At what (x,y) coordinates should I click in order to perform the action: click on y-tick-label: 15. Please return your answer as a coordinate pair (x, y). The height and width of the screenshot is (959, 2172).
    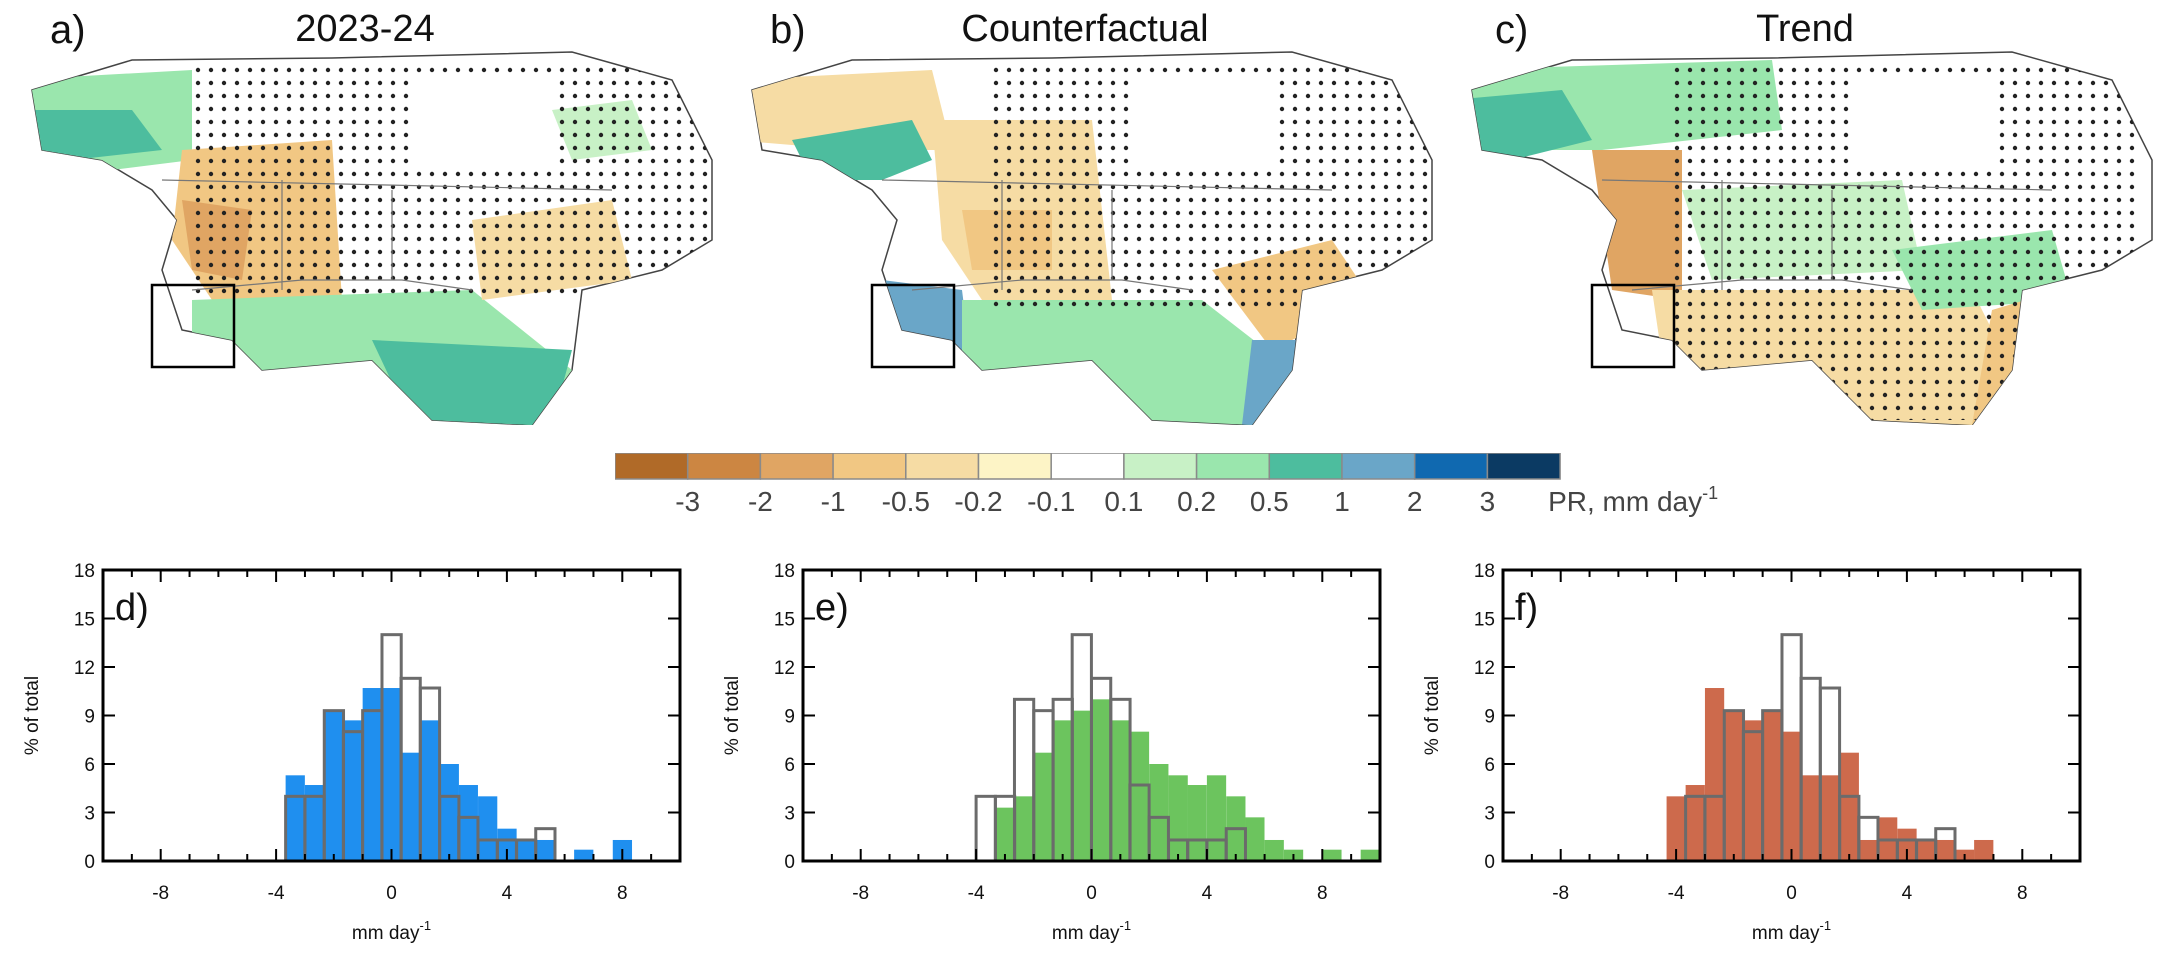
    Looking at the image, I should click on (84, 620).